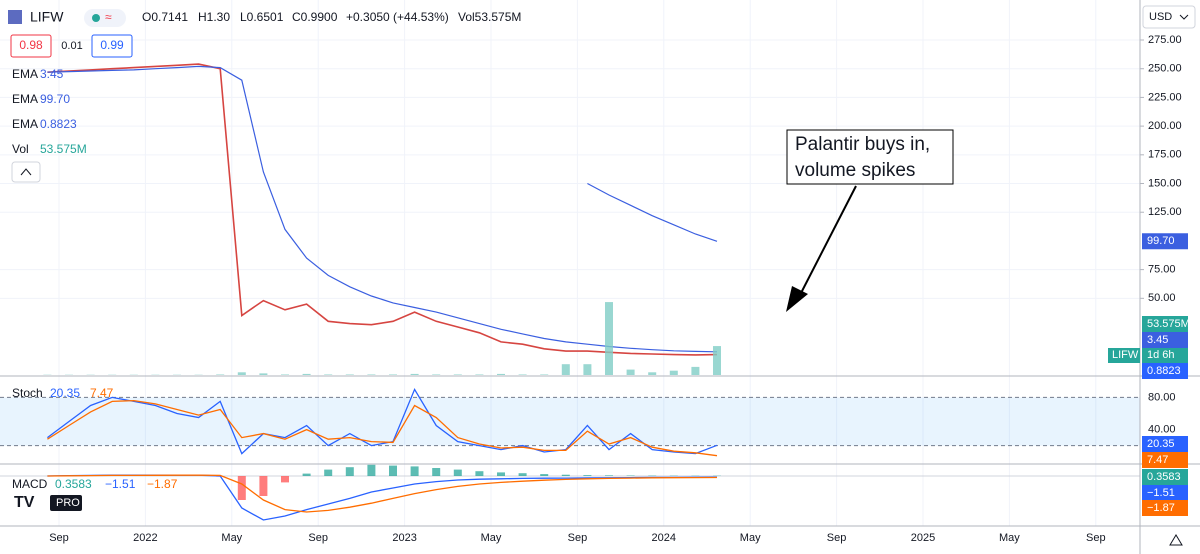 This screenshot has width=1200, height=554. What do you see at coordinates (27, 393) in the screenshot?
I see `pane-title: Stoch` at bounding box center [27, 393].